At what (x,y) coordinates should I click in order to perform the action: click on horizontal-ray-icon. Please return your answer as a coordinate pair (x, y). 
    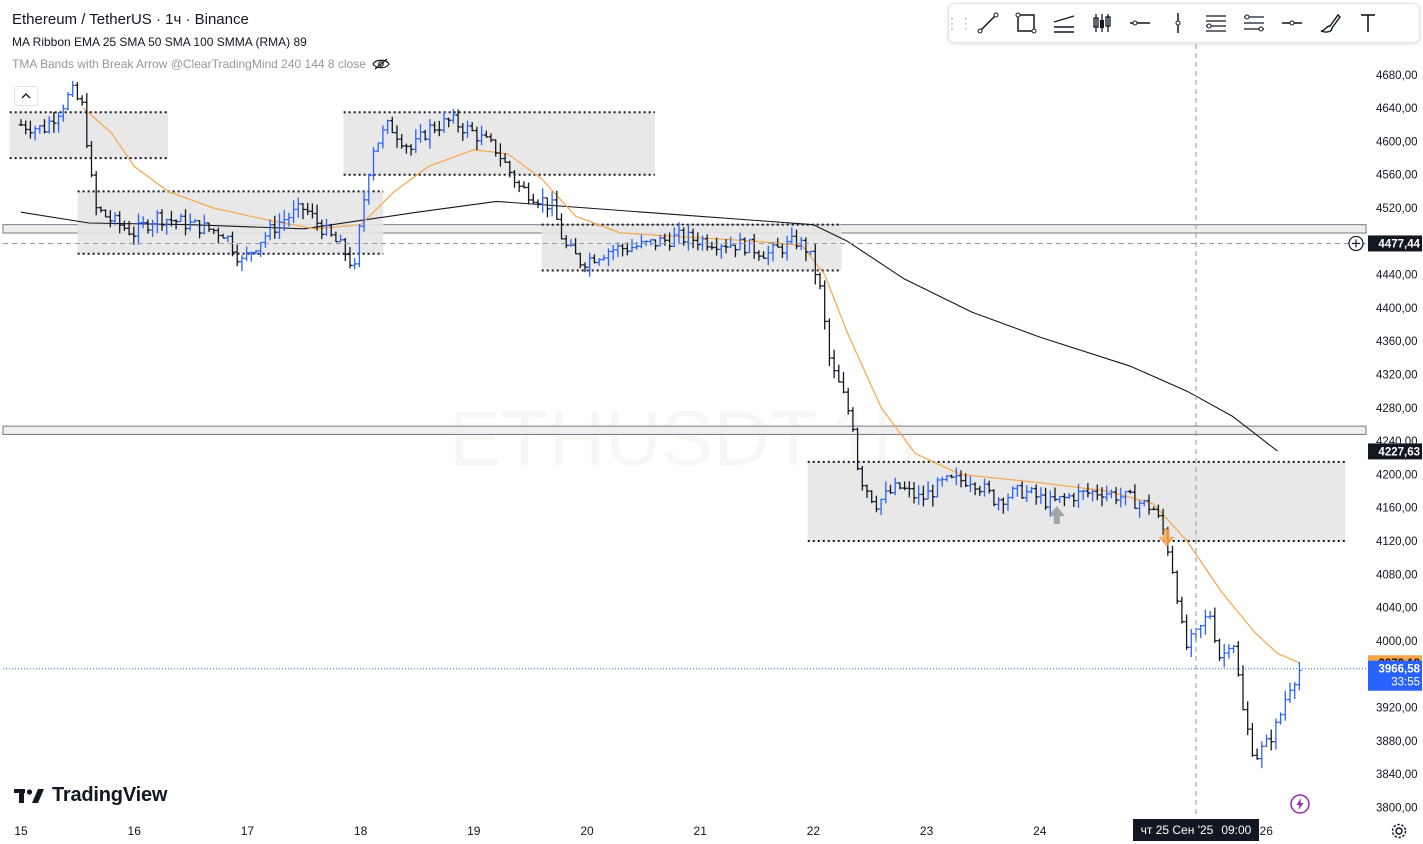
    Looking at the image, I should click on (1140, 23).